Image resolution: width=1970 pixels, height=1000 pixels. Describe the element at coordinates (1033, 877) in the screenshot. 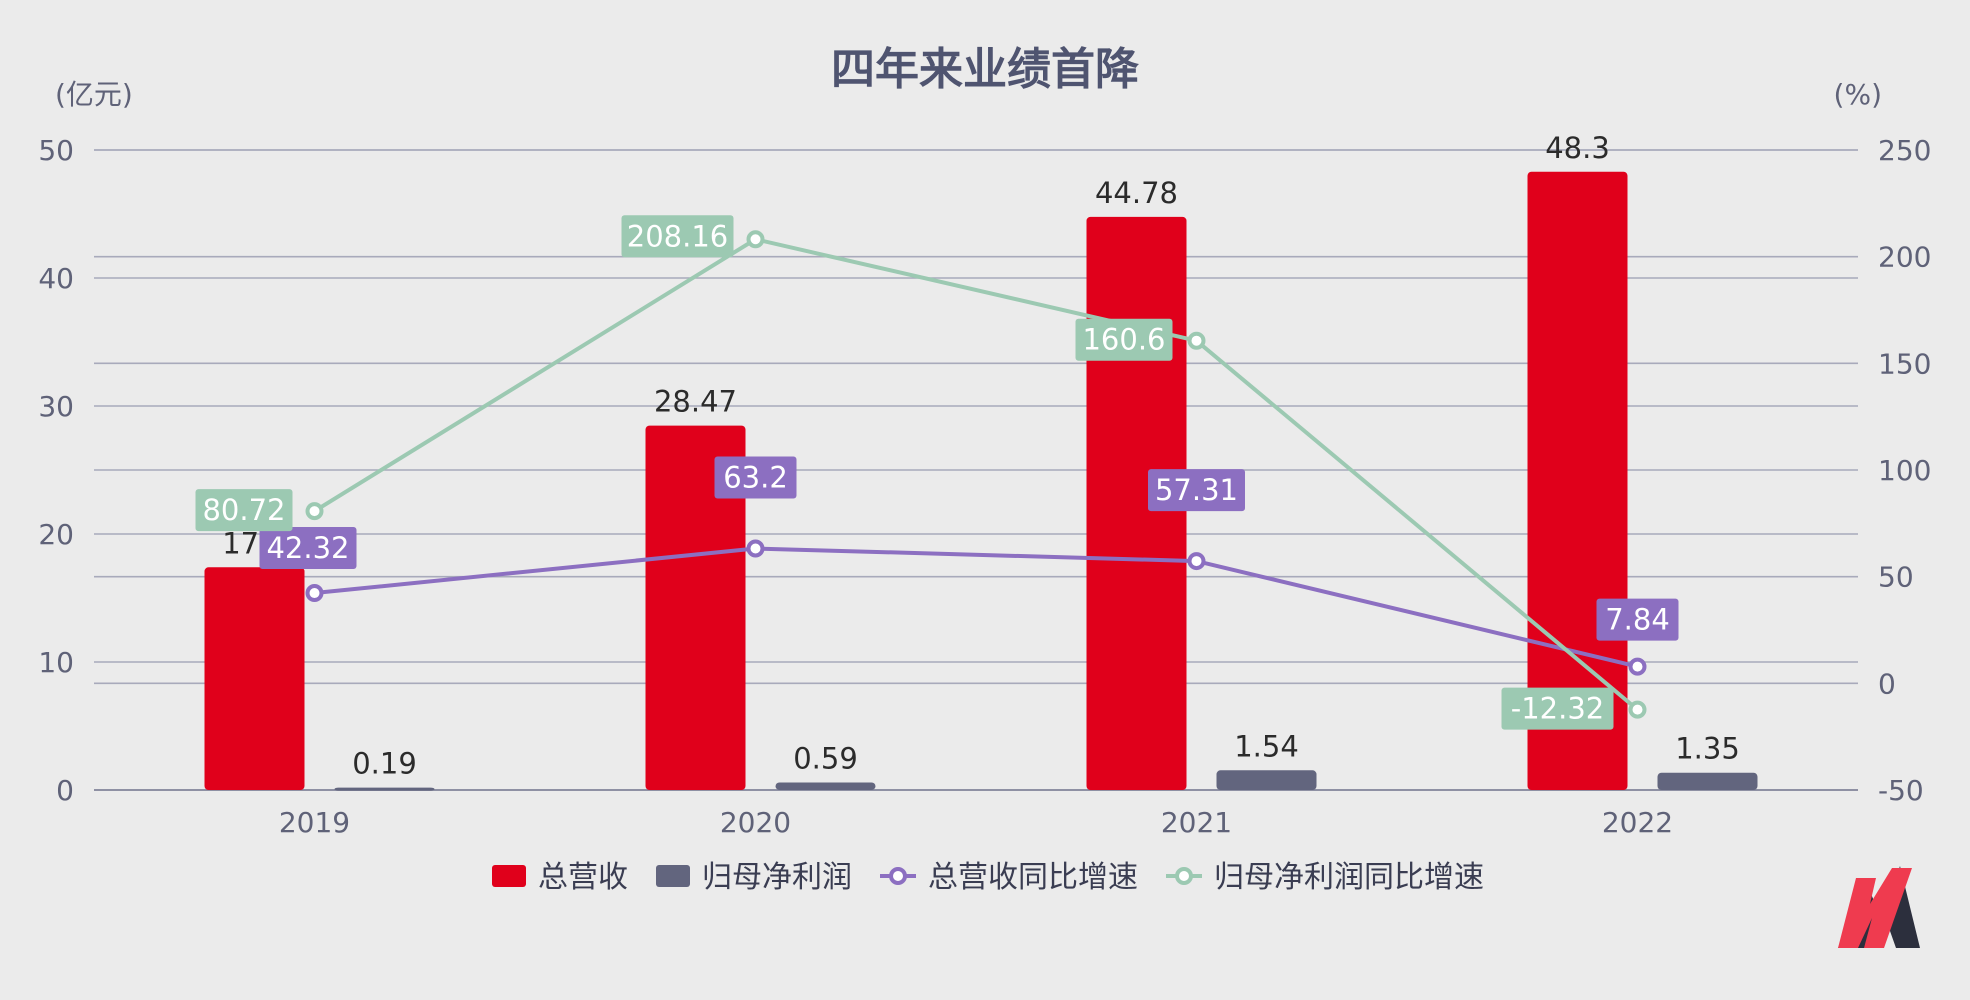

I see `legend-label: 总营收同比增速` at that location.